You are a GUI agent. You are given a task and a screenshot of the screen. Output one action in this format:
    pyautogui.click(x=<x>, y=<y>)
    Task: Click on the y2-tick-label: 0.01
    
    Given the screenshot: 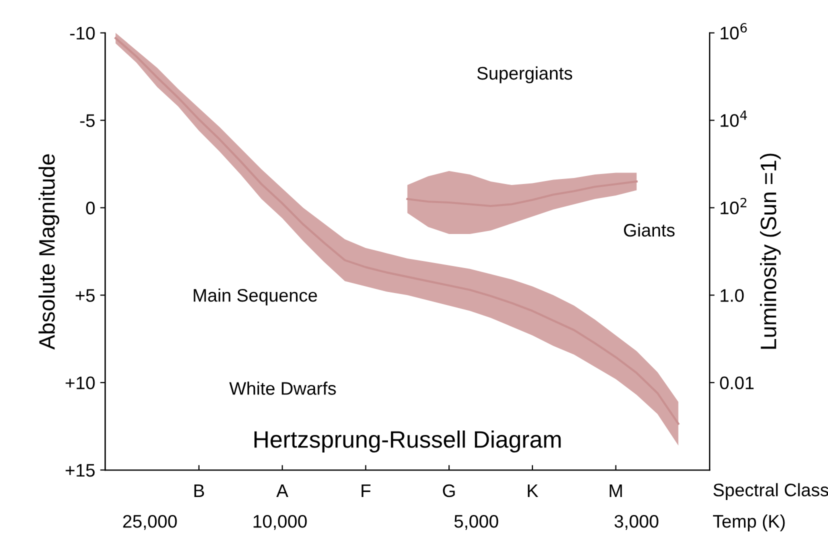 What is the action you would take?
    pyautogui.click(x=737, y=383)
    